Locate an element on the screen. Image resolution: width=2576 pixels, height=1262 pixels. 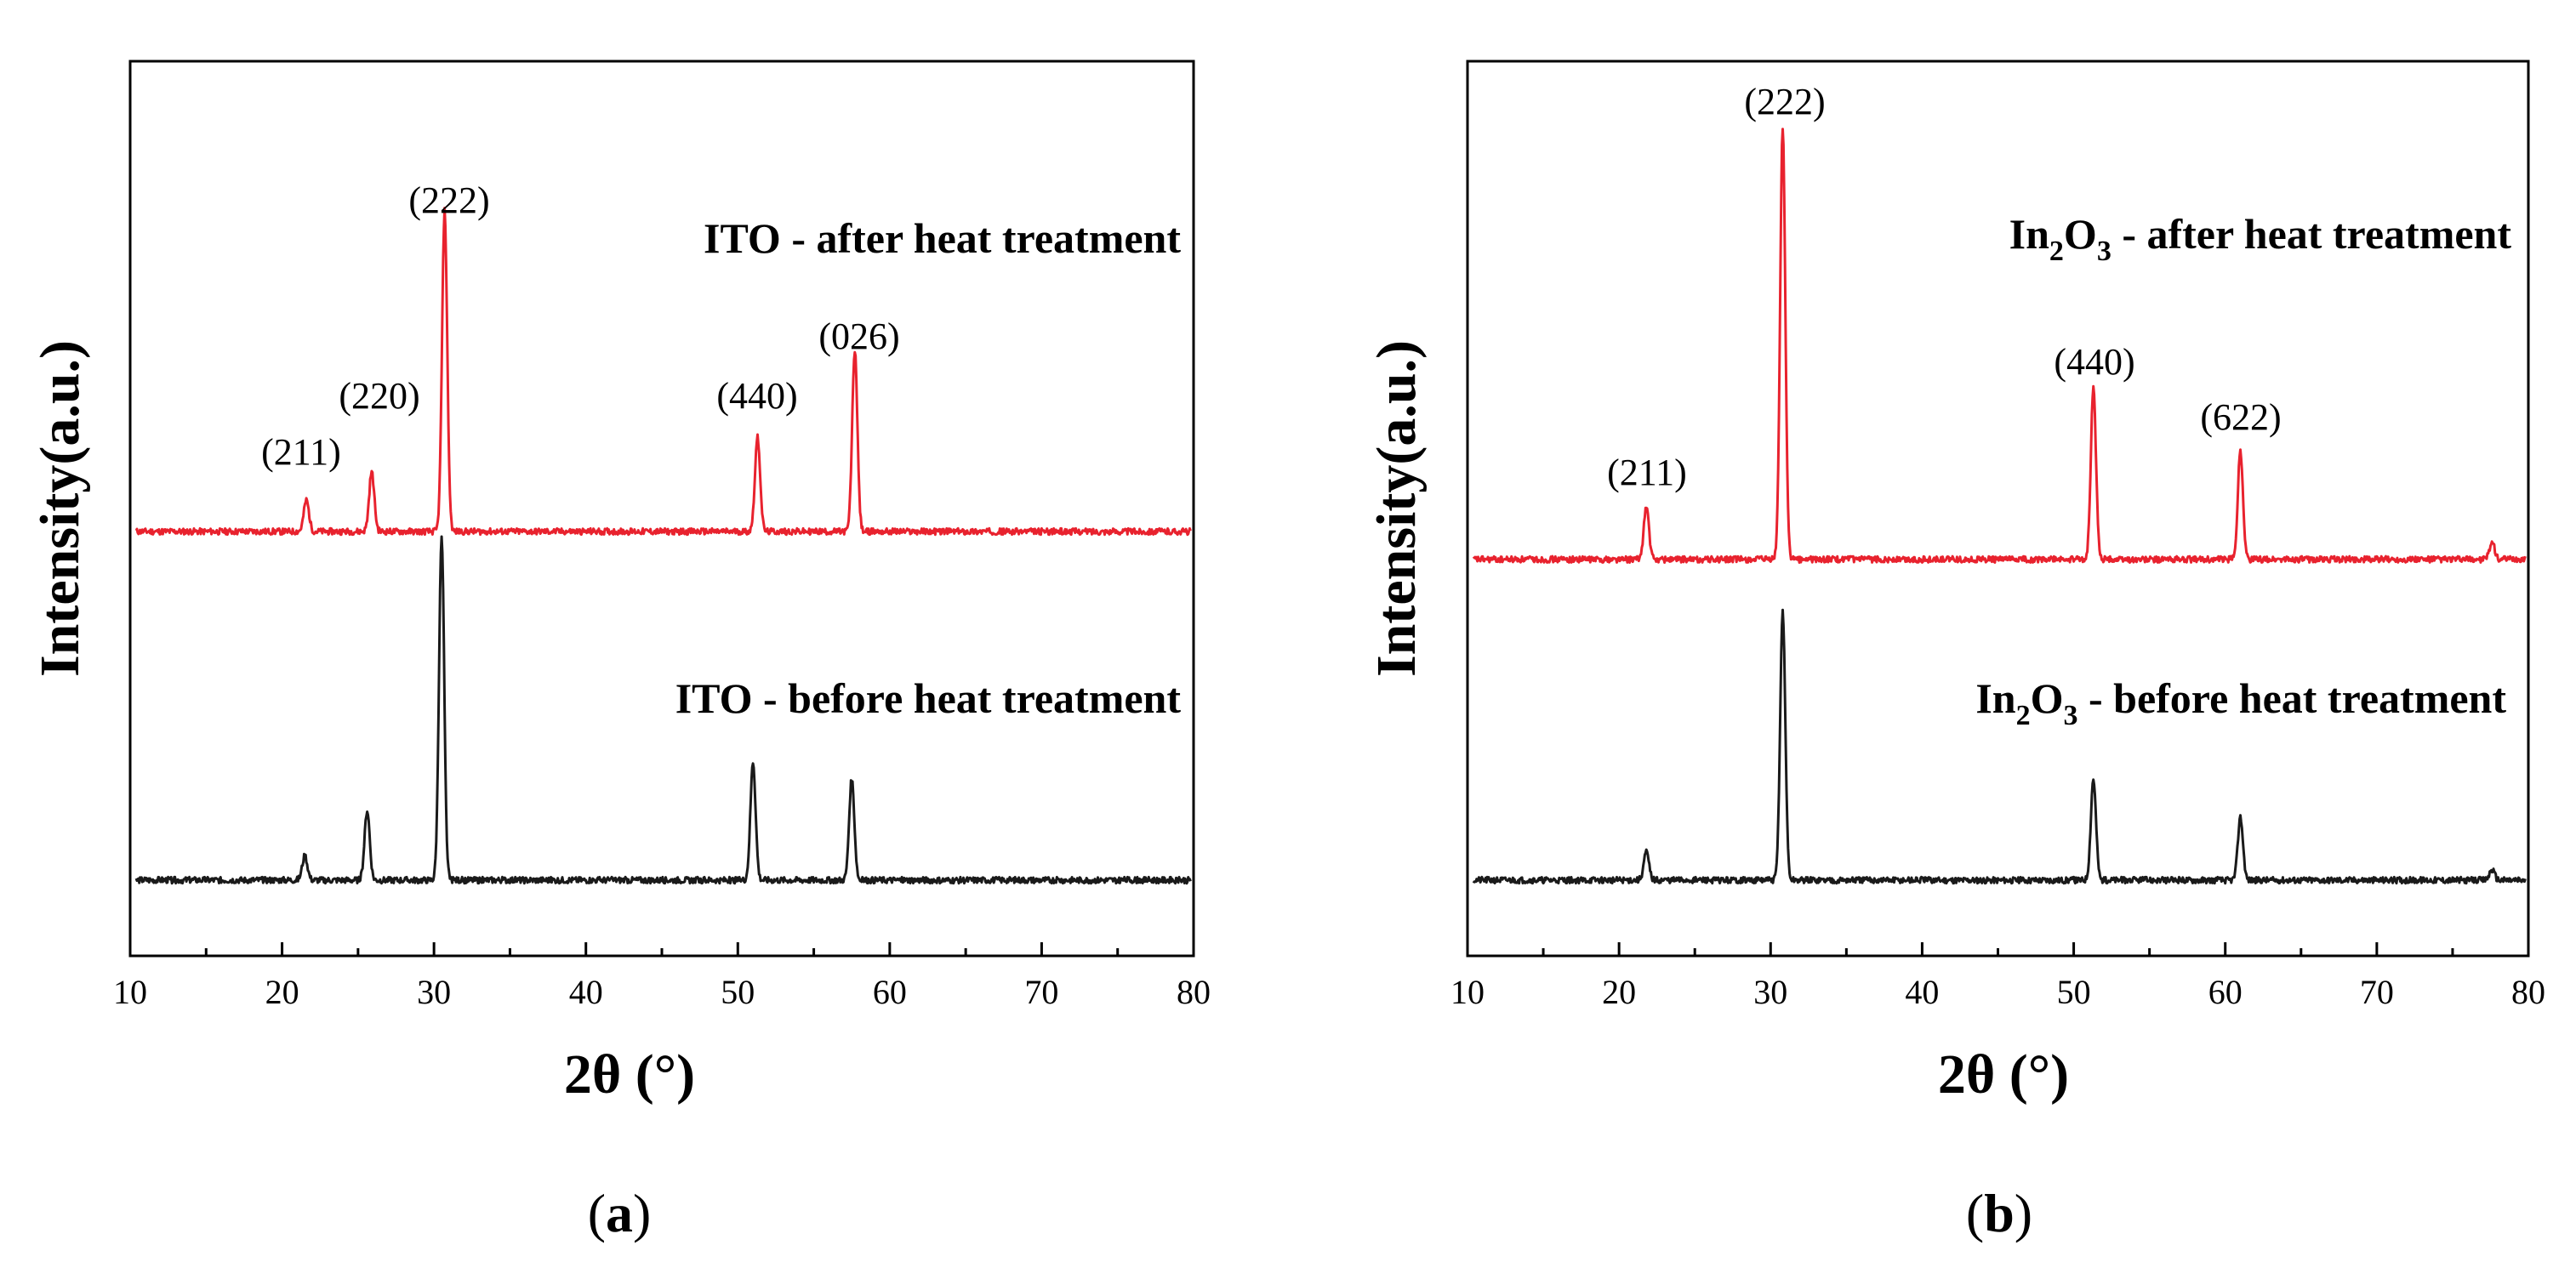
panel-label-b: (b) is located at coordinates (1999, 1213).